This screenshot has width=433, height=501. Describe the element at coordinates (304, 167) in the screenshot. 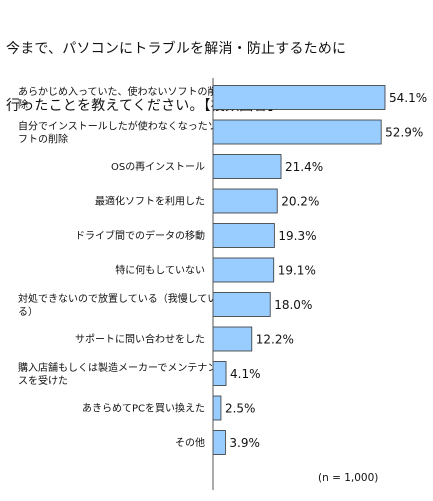

I see `value-label: 21.4%` at that location.